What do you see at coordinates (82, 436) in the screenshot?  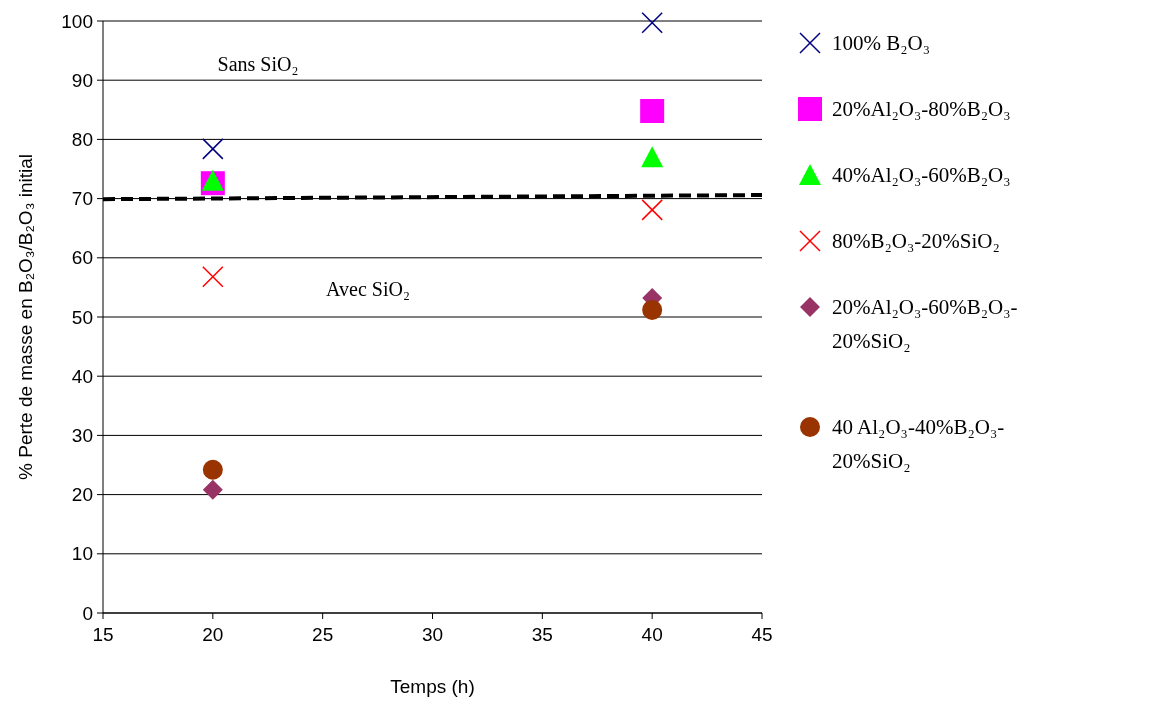 I see `y-tick-label: 30` at bounding box center [82, 436].